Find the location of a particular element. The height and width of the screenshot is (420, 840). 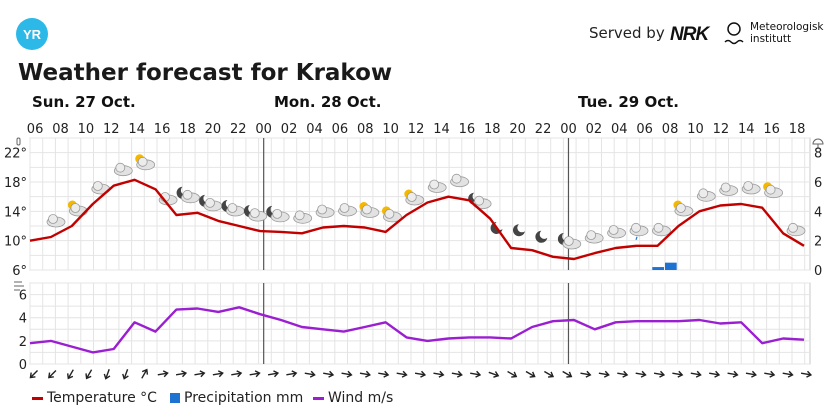

legend-wind-label: Wind m/s is located at coordinates (361, 398).